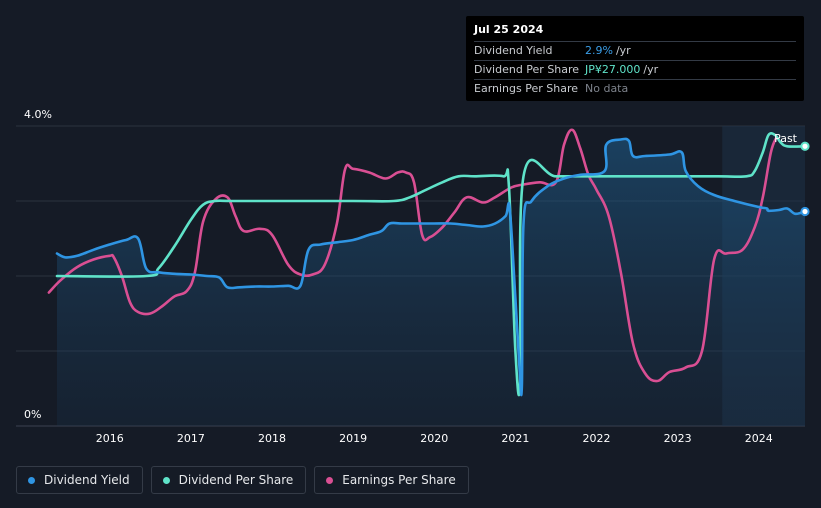 The height and width of the screenshot is (508, 821). I want to click on tooltip-label: Dividend Yield, so click(513, 50).